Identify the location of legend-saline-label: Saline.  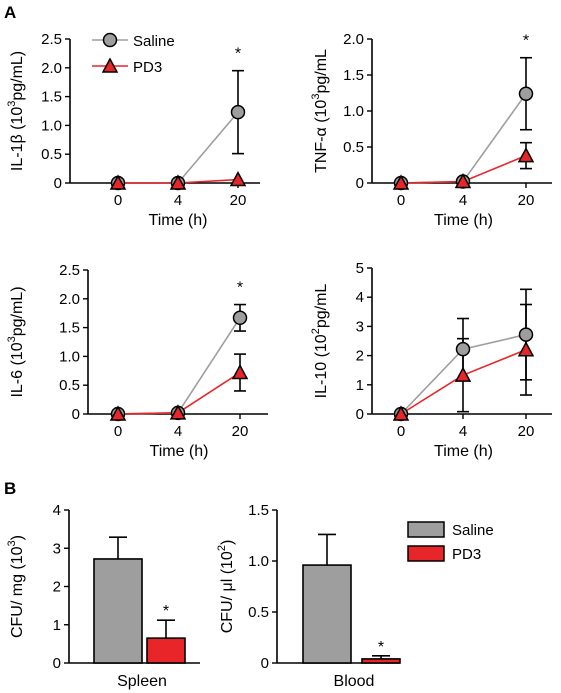
(154, 41).